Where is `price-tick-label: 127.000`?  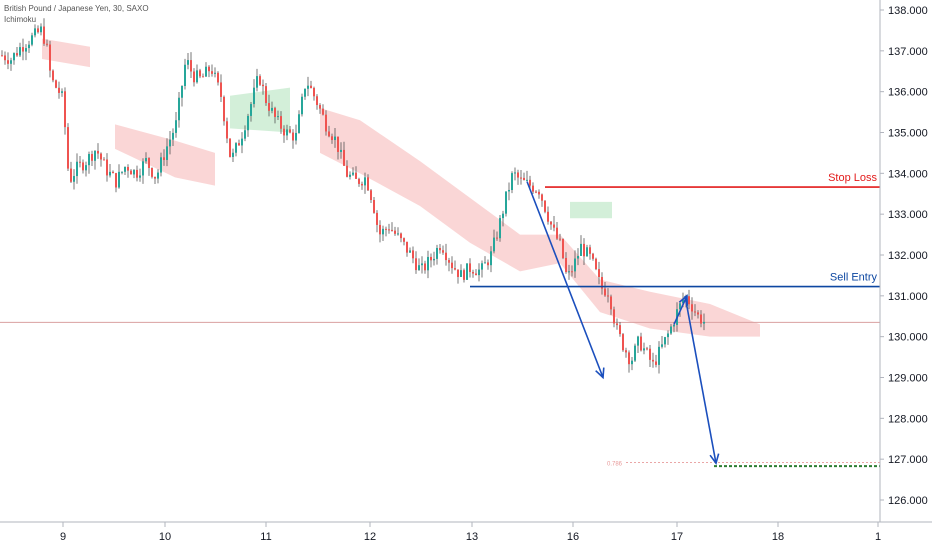
price-tick-label: 127.000 is located at coordinates (908, 460).